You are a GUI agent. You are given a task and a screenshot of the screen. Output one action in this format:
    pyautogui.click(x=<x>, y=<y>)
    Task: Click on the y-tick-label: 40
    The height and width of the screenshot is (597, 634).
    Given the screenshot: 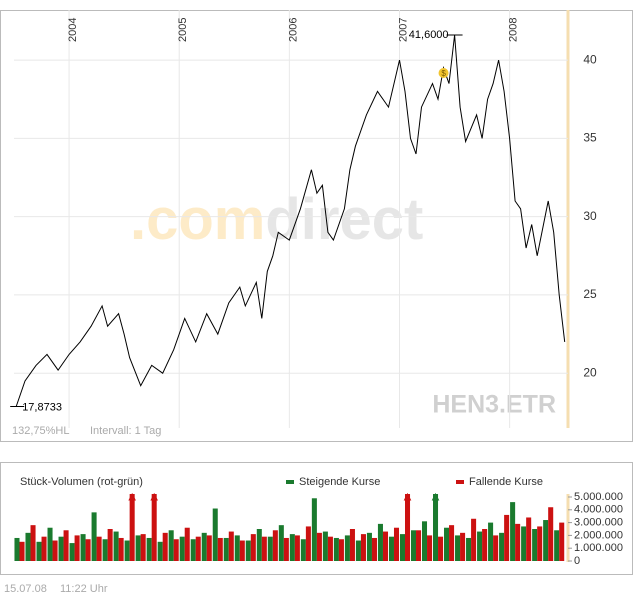 What is the action you would take?
    pyautogui.click(x=590, y=59)
    